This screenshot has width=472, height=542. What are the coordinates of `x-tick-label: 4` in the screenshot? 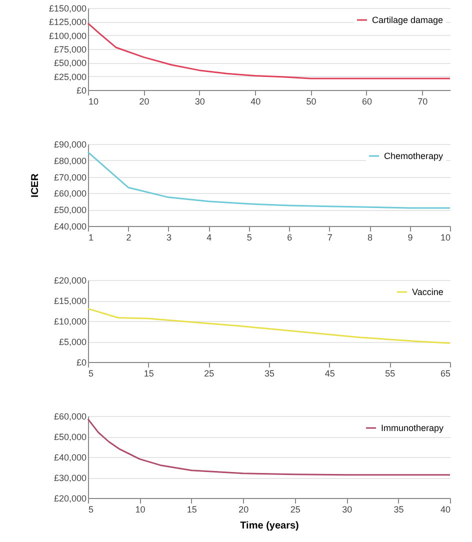 It's located at (209, 237).